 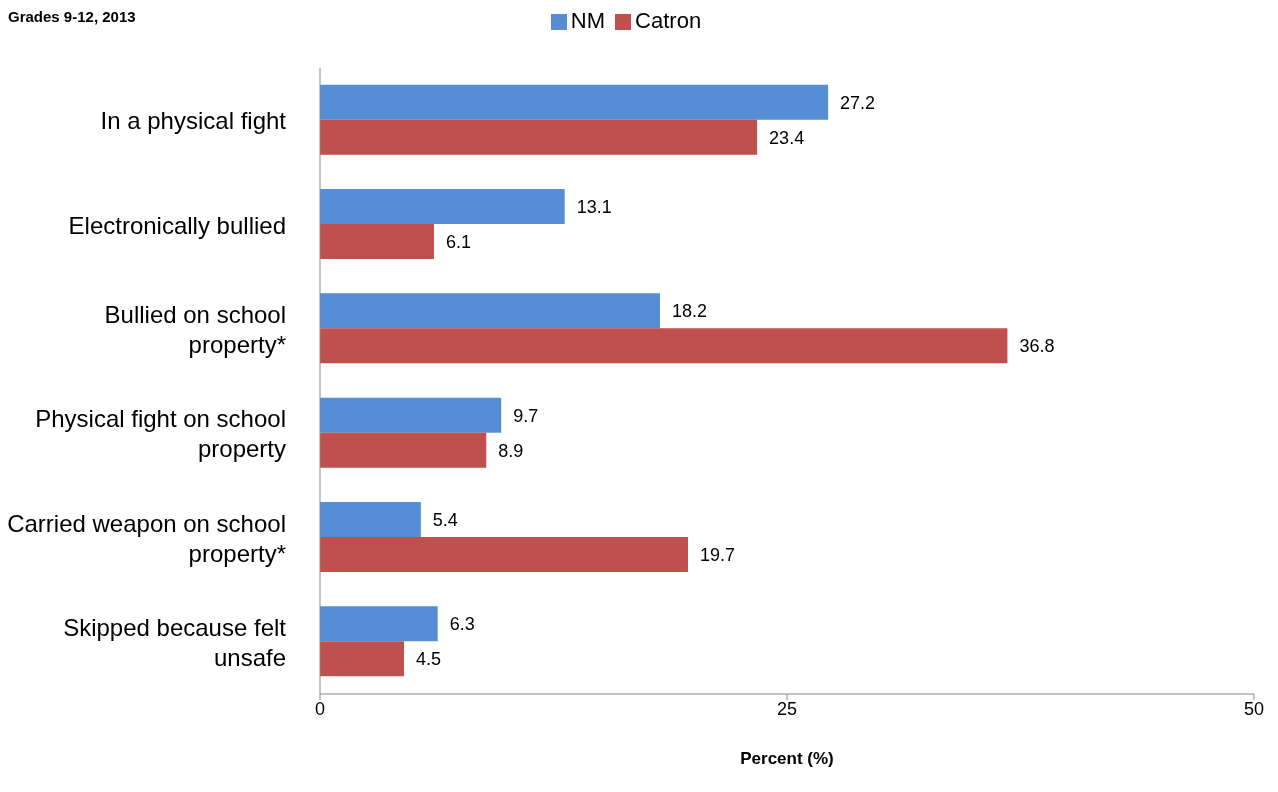 I want to click on x-axis-title: Percent (%), so click(x=787, y=758).